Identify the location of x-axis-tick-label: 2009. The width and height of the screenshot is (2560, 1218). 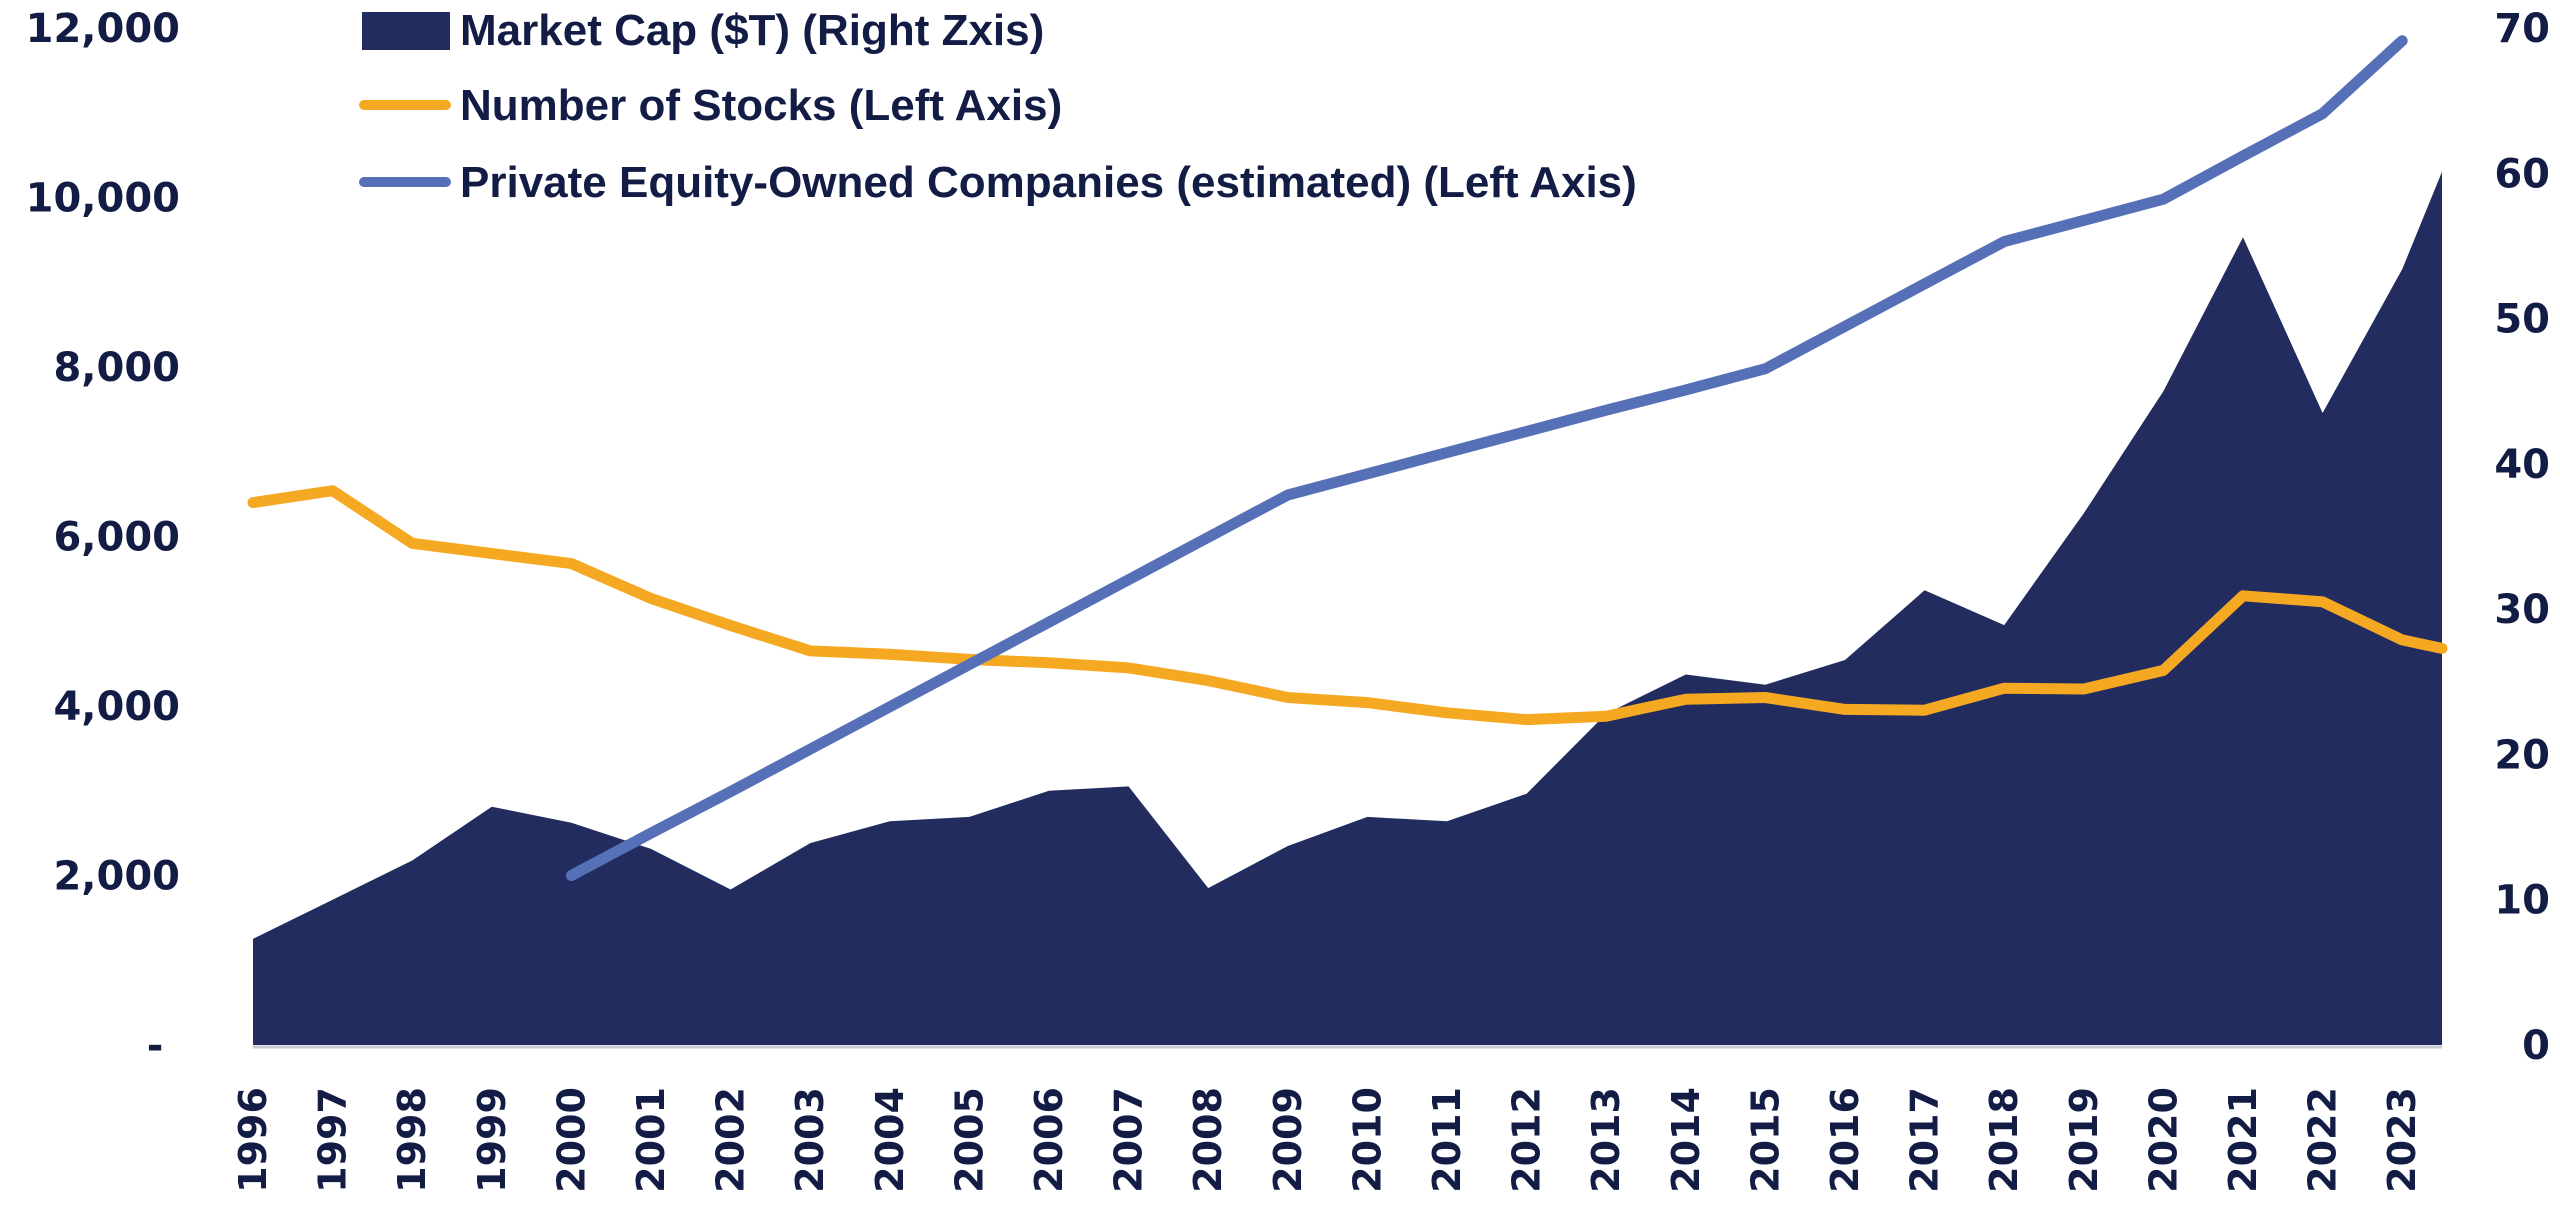
(1288, 1140).